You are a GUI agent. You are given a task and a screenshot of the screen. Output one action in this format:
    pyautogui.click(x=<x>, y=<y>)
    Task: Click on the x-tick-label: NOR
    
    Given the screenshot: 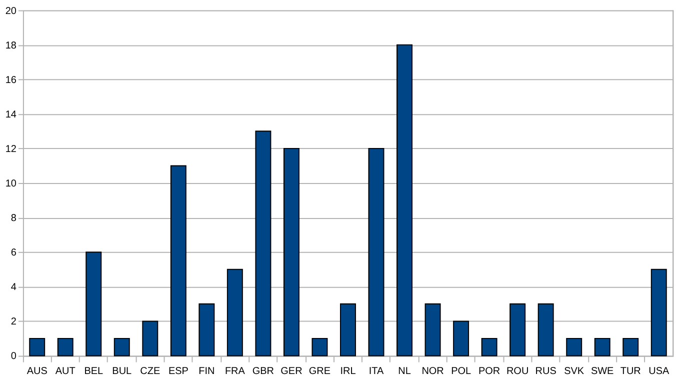 What is the action you would take?
    pyautogui.click(x=433, y=372)
    